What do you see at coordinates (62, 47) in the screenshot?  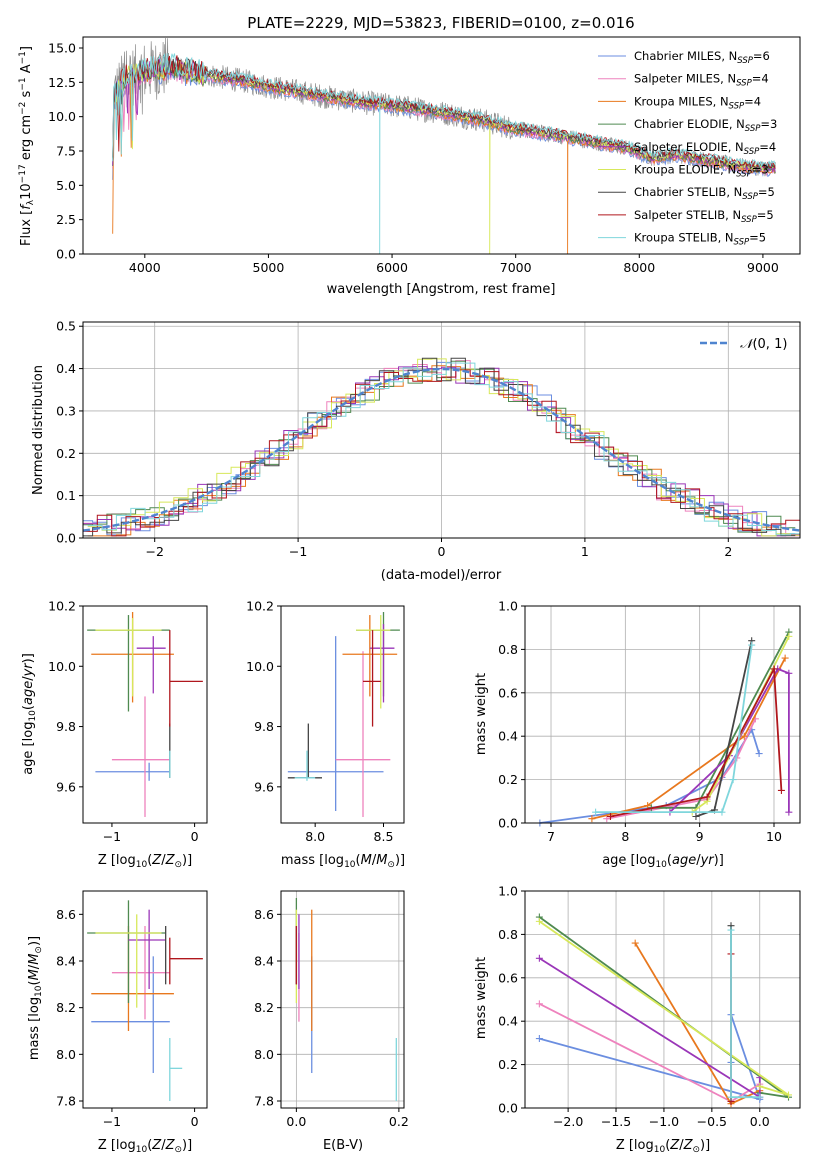 I see `y-tick-label: 15.0` at bounding box center [62, 47].